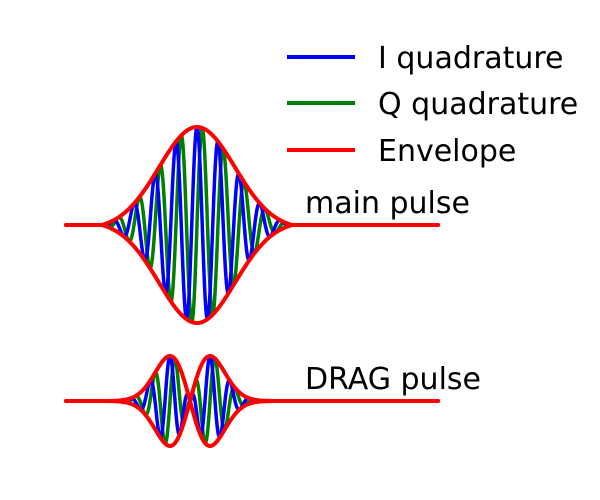 Image resolution: width=600 pixels, height=500 pixels. I want to click on legend-label-i: I quadrature, so click(471, 58).